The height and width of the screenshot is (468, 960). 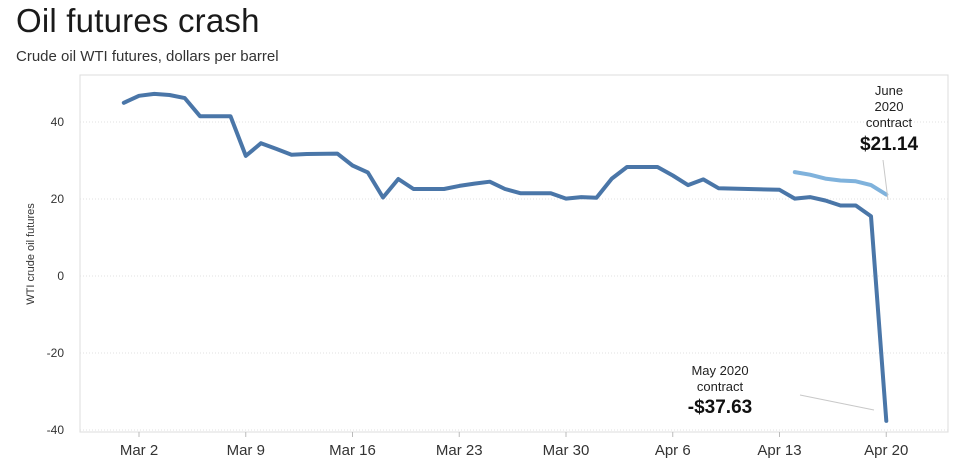 I want to click on may-annotation-leader, so click(x=837, y=402).